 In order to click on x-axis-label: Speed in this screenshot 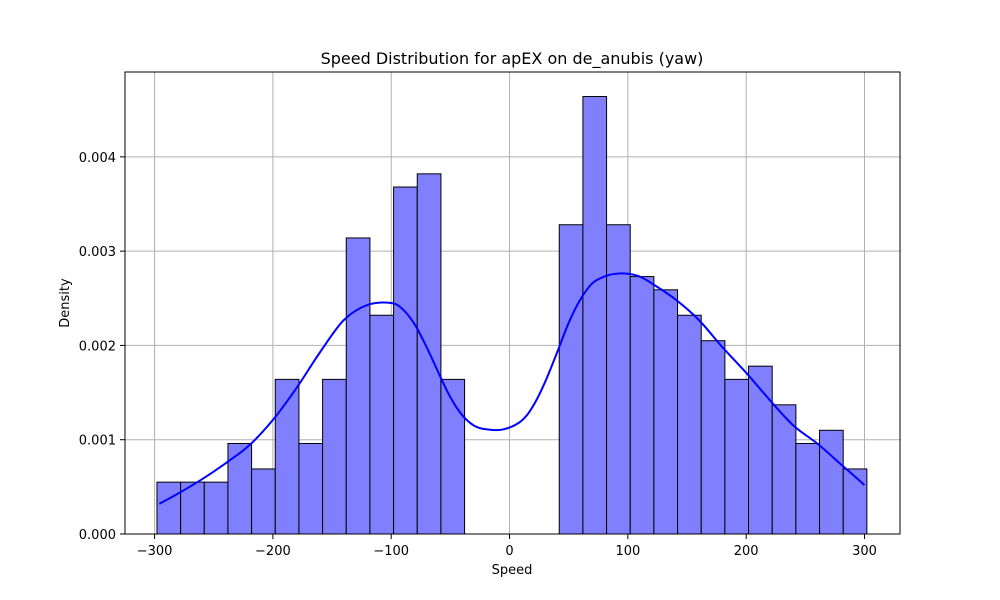, I will do `click(512, 570)`.